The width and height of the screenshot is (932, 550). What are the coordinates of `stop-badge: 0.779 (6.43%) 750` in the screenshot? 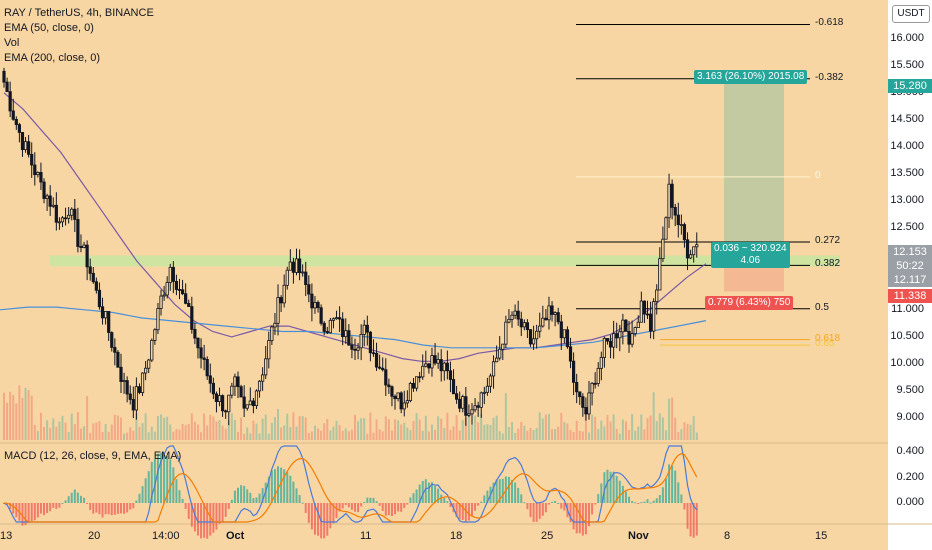 It's located at (749, 303).